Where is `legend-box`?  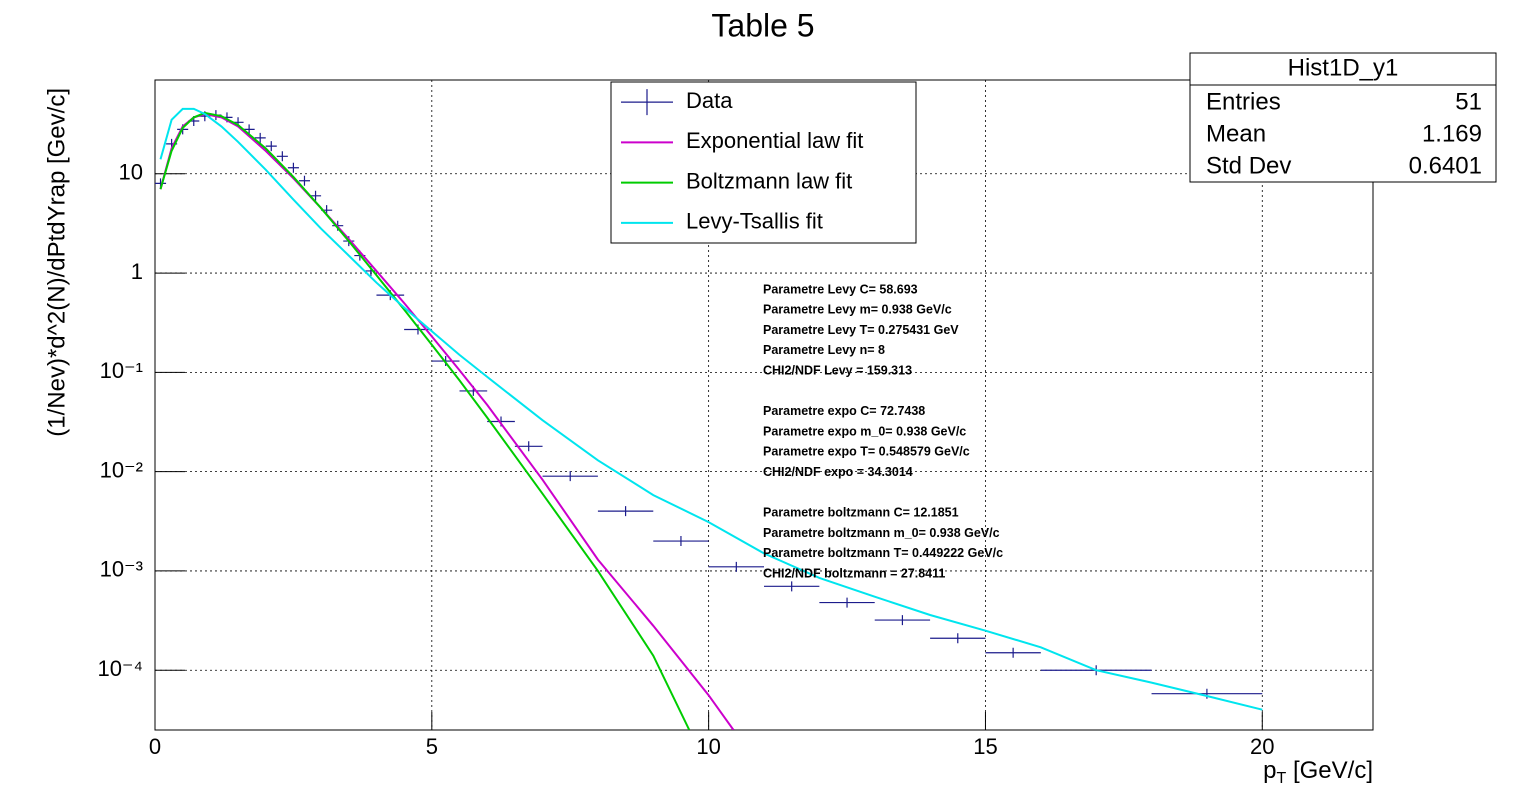
legend-box is located at coordinates (763, 162).